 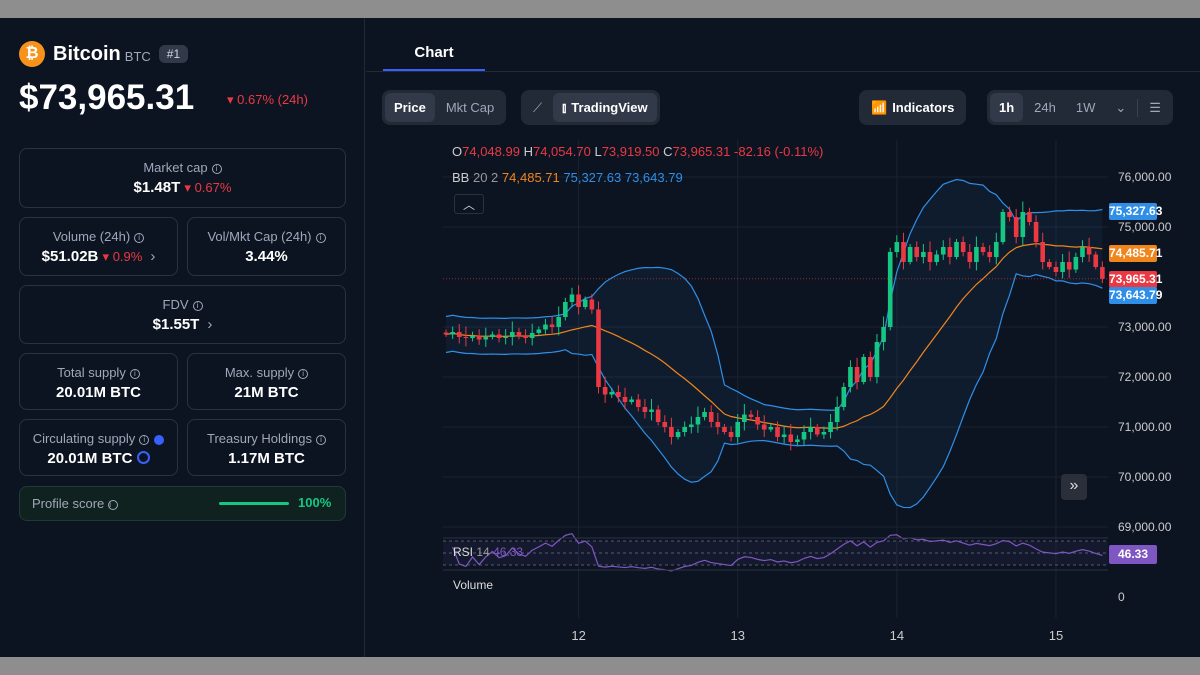 I want to click on market-cap-change: ▾ 0.67%, so click(x=208, y=187).